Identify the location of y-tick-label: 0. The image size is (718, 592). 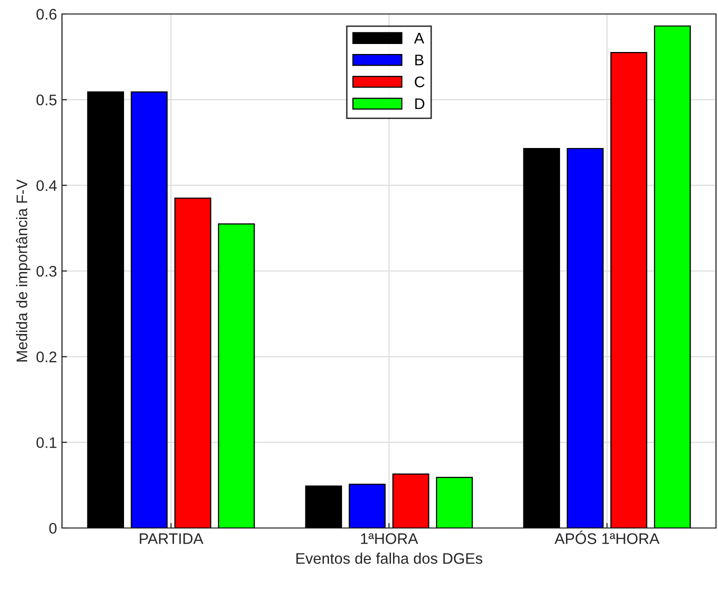
(53, 528).